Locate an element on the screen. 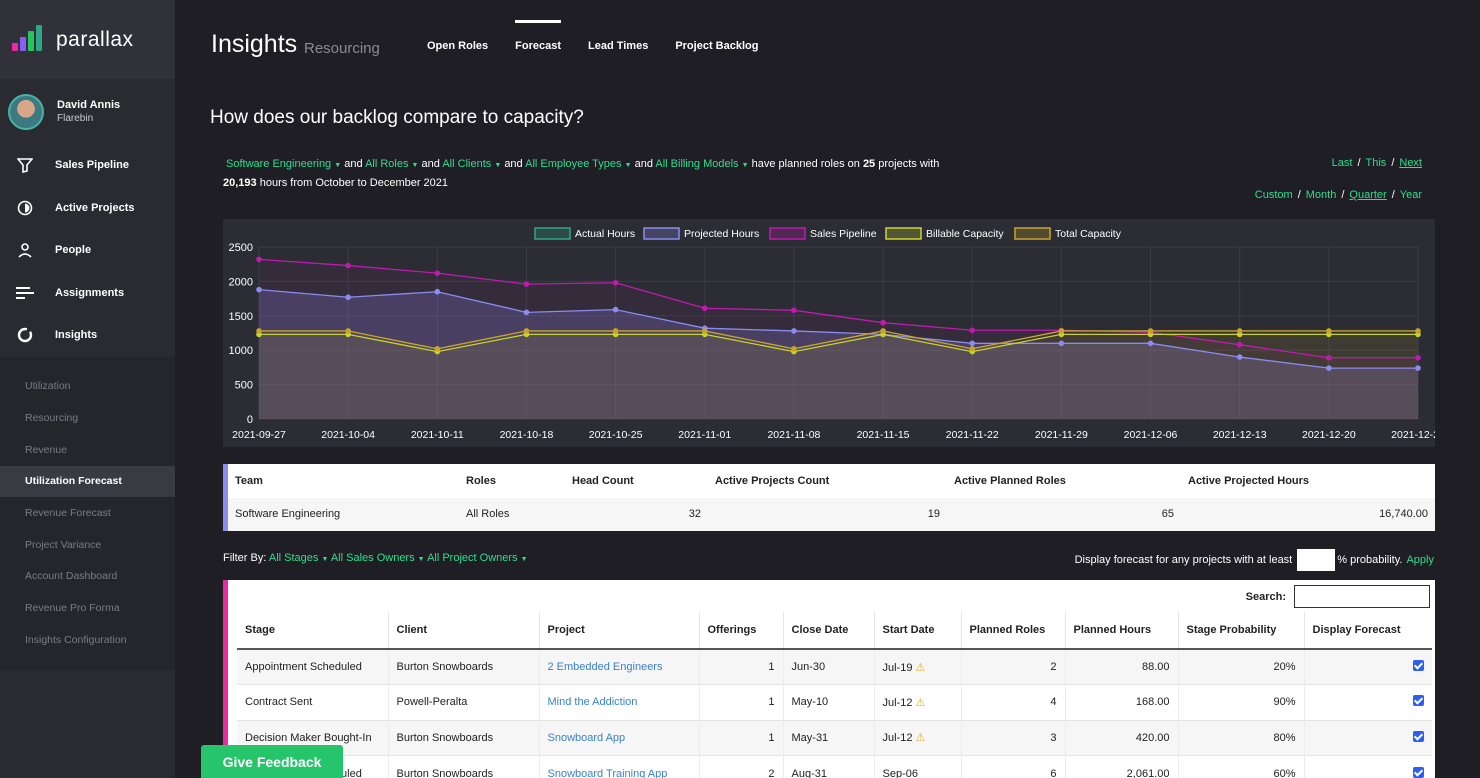  employee-types-filter-dropdown: All Employee Types ▼ is located at coordinates (578, 164).